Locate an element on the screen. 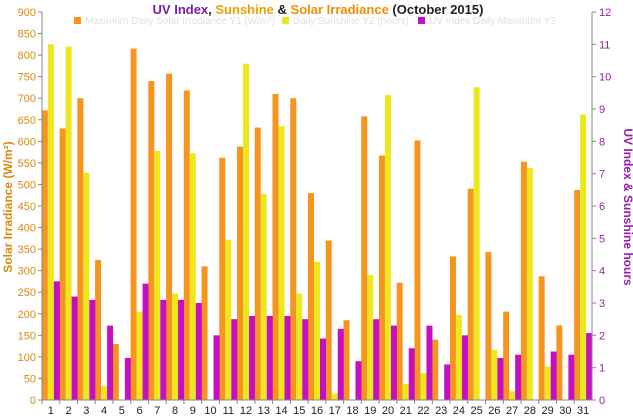 The height and width of the screenshot is (420, 633). y2-tick-label: 3 is located at coordinates (602, 304).